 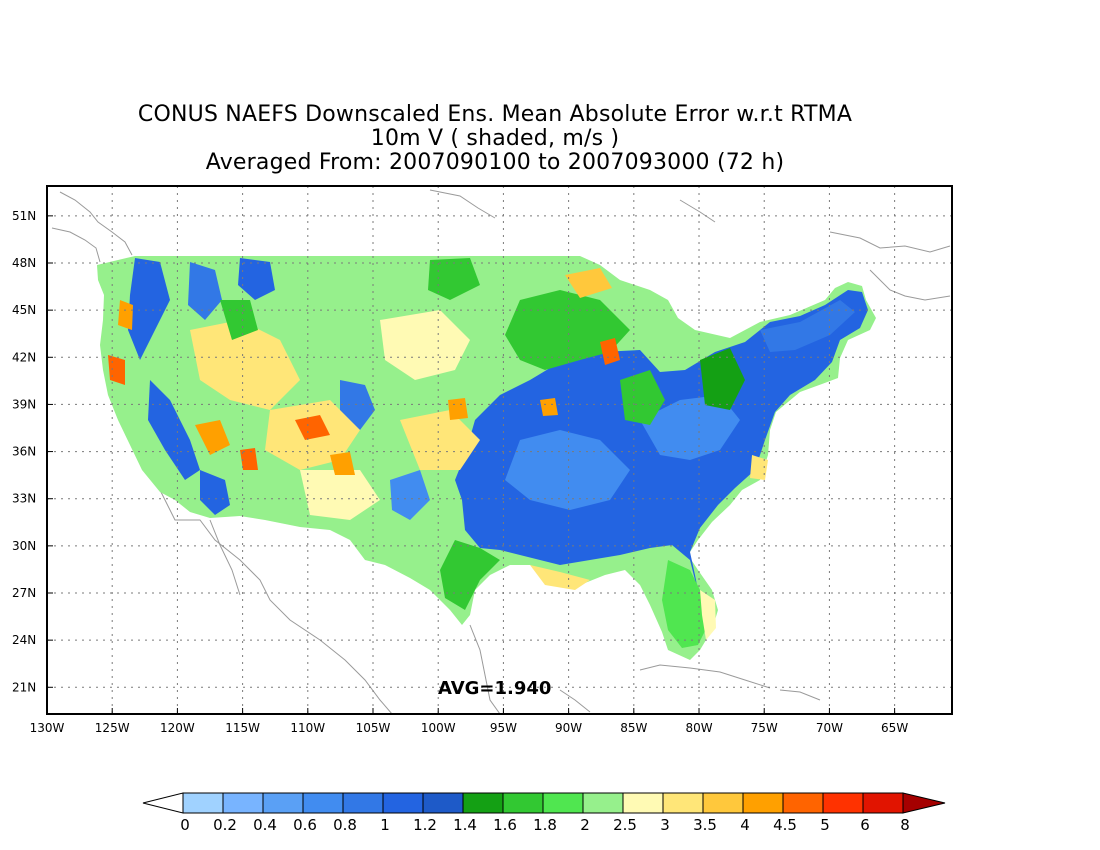 I want to click on lake-superior-yellow, so click(x=588, y=283).